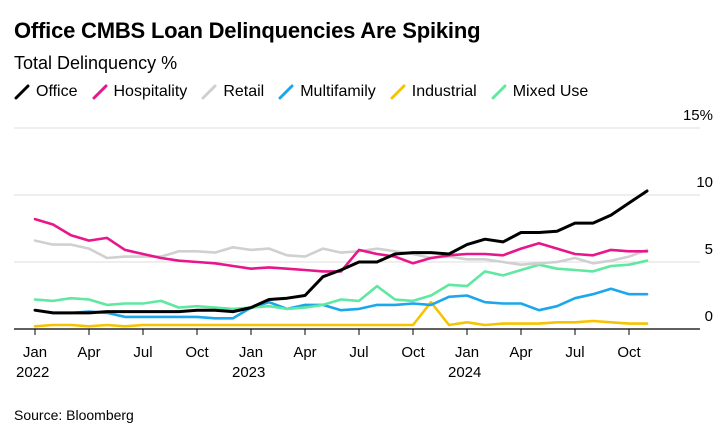 The height and width of the screenshot is (435, 727). I want to click on y-tick-label: 15%, so click(698, 115).